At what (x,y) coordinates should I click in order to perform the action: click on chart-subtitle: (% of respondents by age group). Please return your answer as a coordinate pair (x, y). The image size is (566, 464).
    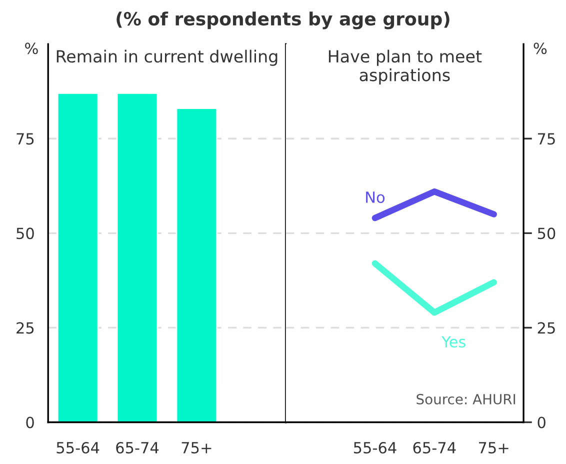
    Looking at the image, I should click on (283, 21).